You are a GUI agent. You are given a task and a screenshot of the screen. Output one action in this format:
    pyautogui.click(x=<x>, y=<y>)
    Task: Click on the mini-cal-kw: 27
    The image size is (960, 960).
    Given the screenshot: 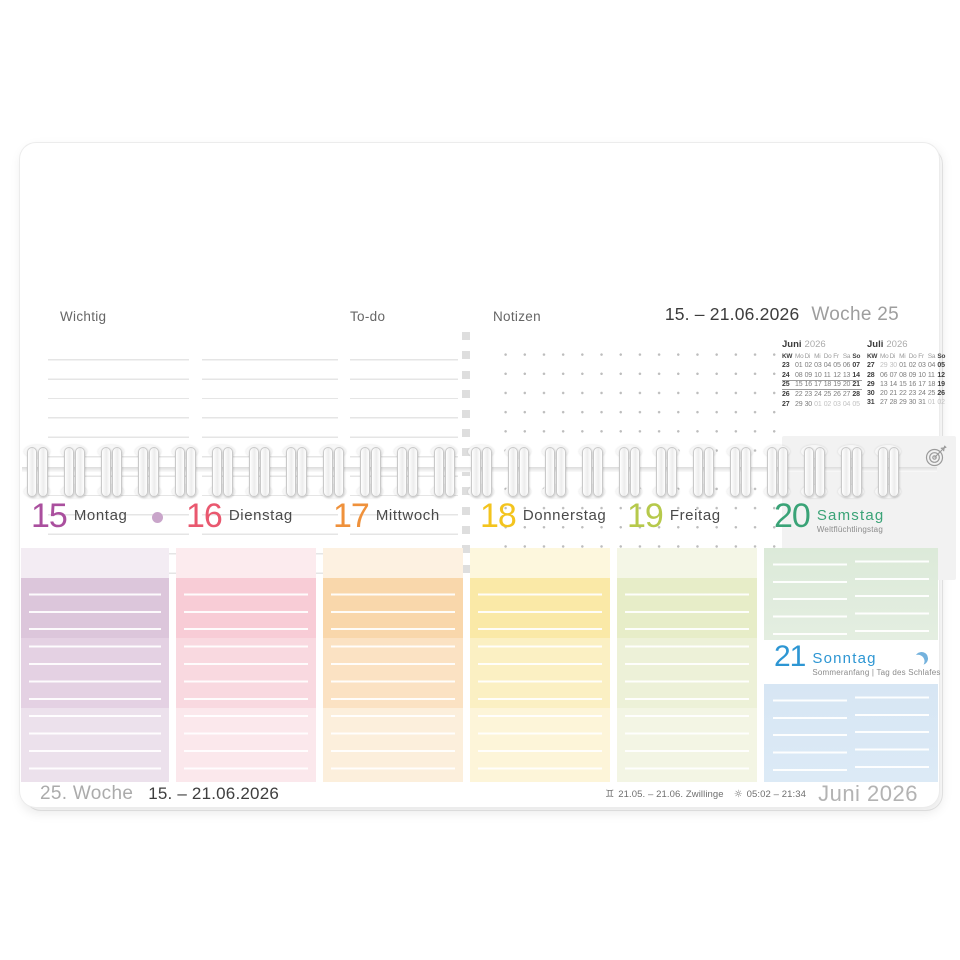 What is the action you would take?
    pyautogui.click(x=871, y=366)
    